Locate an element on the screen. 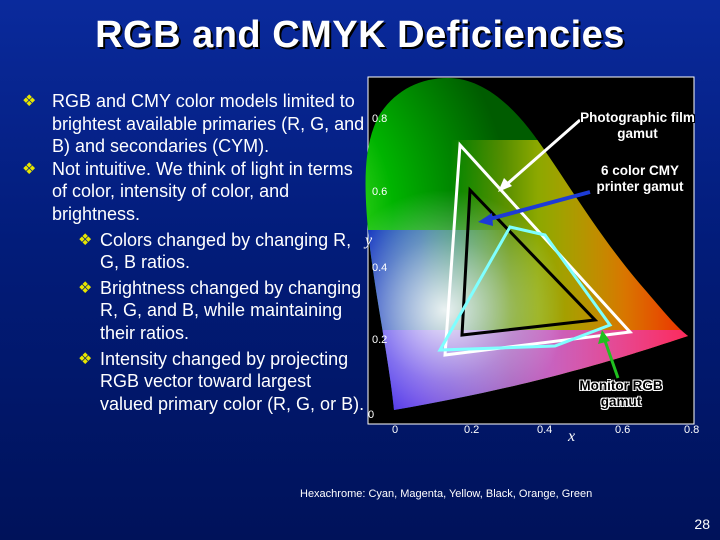 This screenshot has height=540, width=720. x-tick: 0.4 is located at coordinates (545, 430).